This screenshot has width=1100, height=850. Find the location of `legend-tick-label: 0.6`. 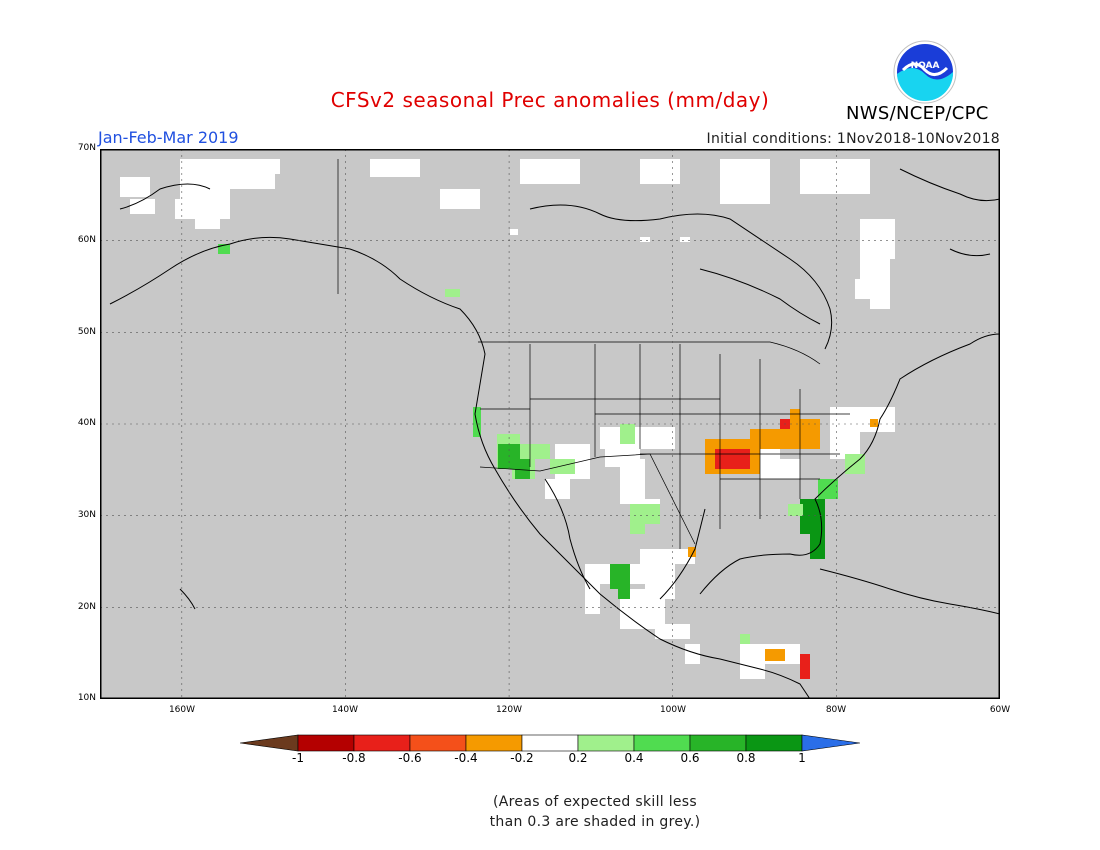

legend-tick-label: 0.6 is located at coordinates (690, 758).